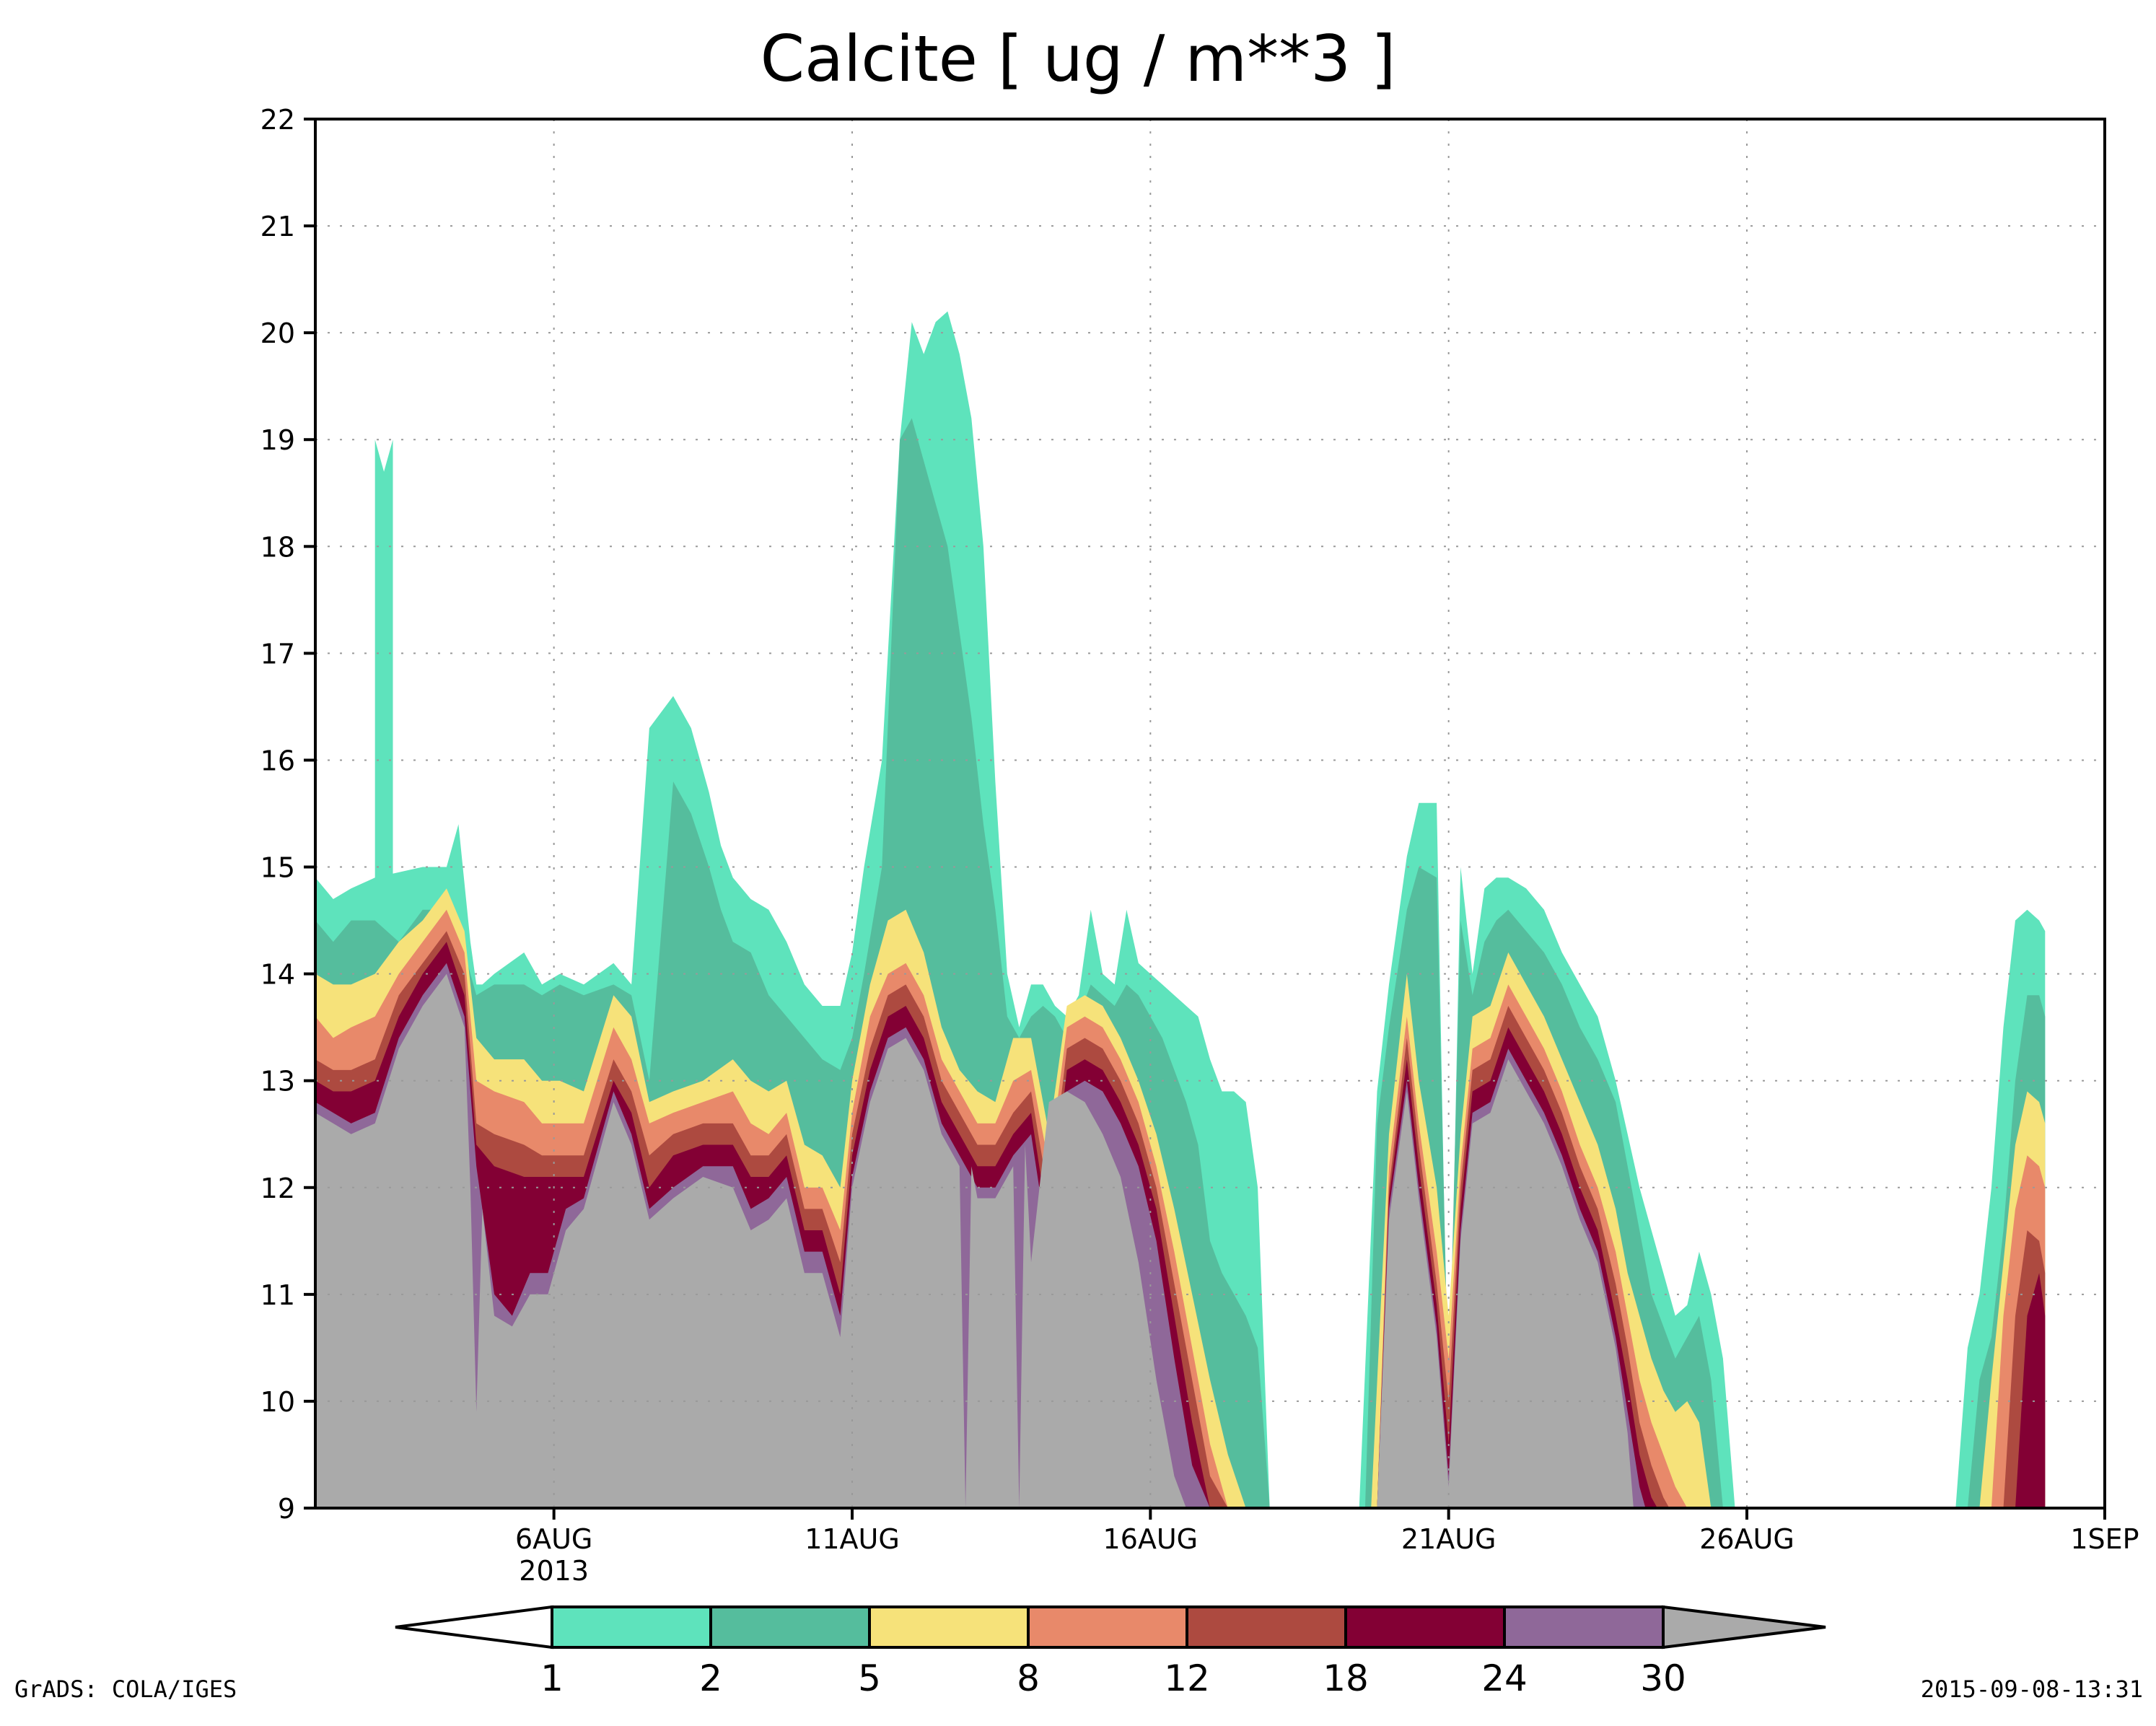 The width and height of the screenshot is (2156, 1726). Describe the element at coordinates (1663, 1678) in the screenshot. I see `colorbar-label-30: 30` at that location.